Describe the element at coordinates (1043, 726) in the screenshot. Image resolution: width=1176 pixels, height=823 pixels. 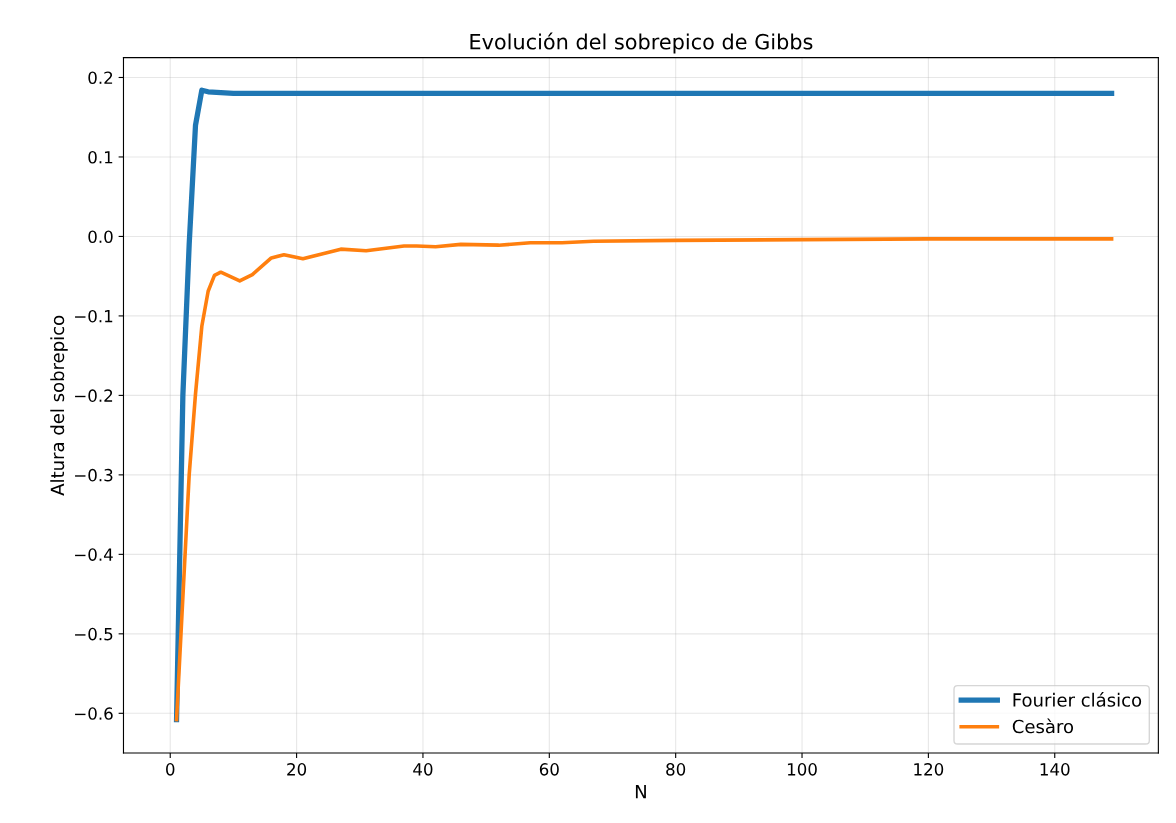
I see `legend-label: Cesàro` at that location.